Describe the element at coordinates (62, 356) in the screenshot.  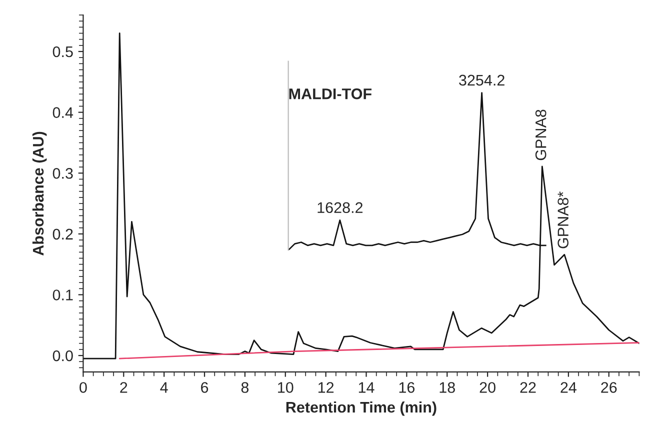
I see `y-tick-label: 0.0` at that location.